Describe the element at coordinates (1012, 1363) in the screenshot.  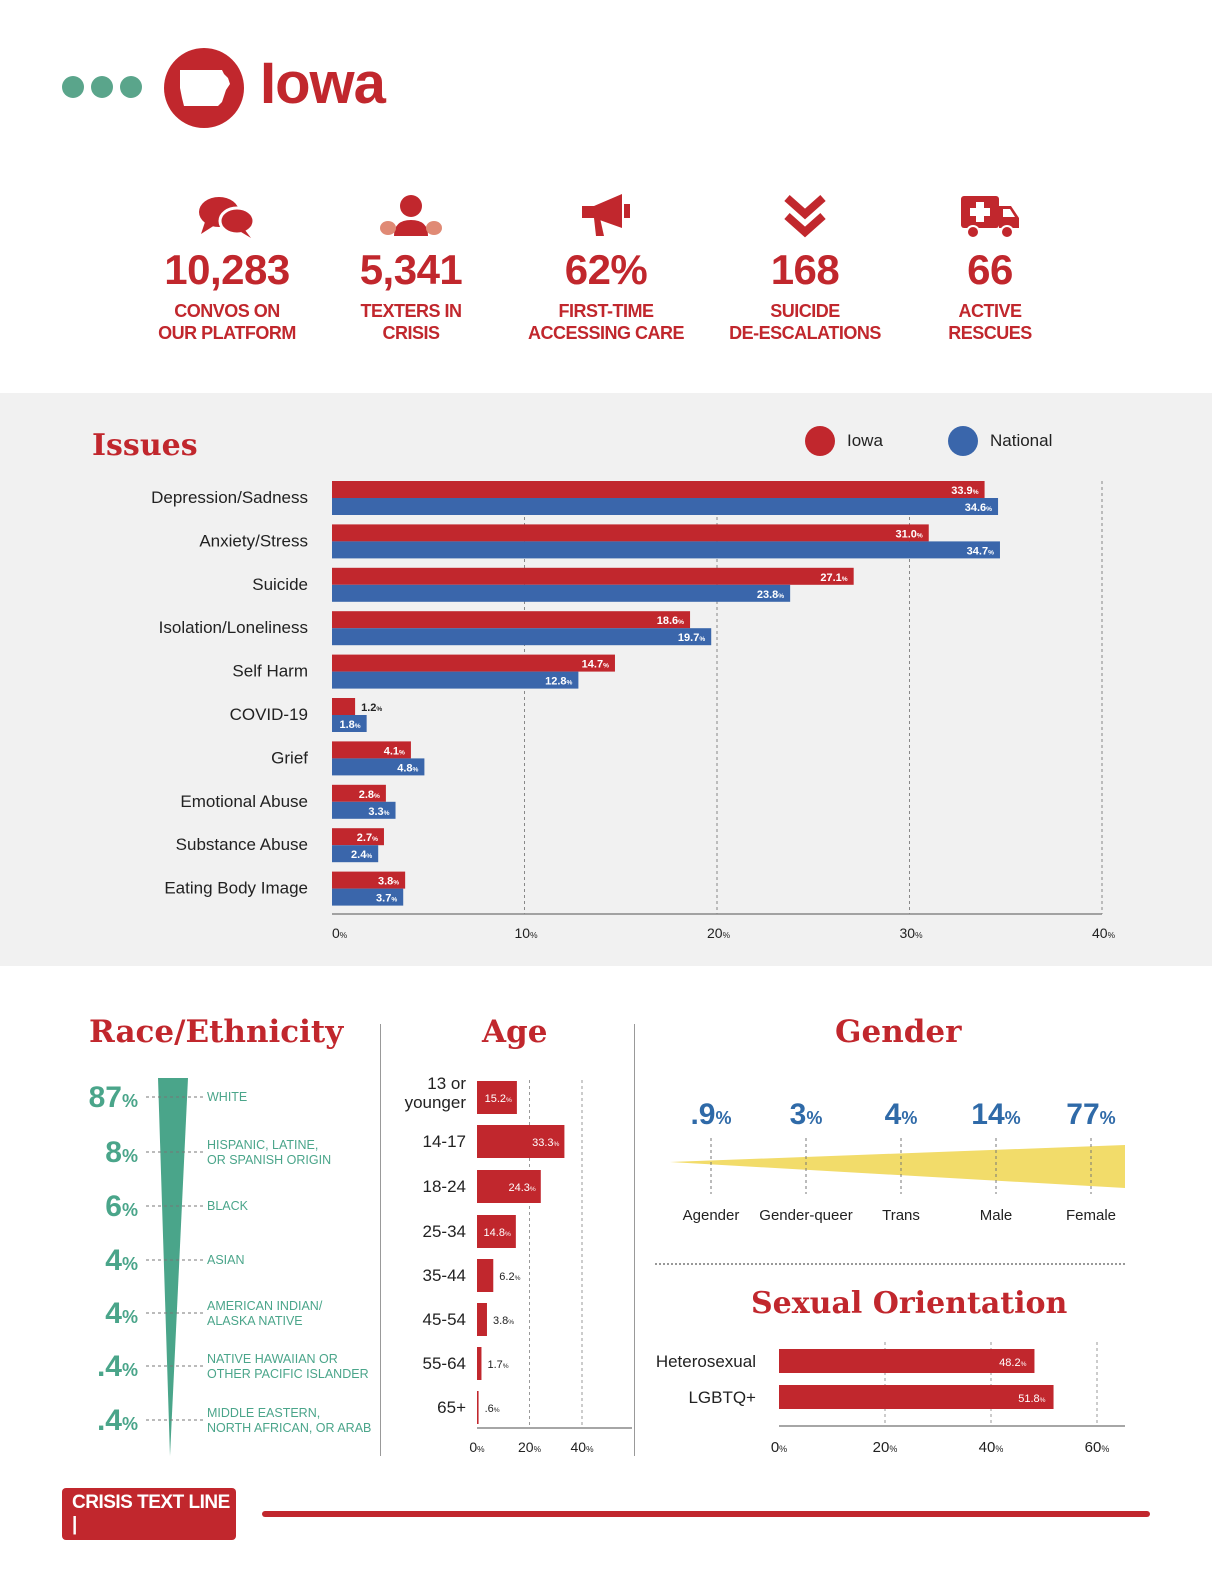
I see `data-label: 48.2%` at that location.